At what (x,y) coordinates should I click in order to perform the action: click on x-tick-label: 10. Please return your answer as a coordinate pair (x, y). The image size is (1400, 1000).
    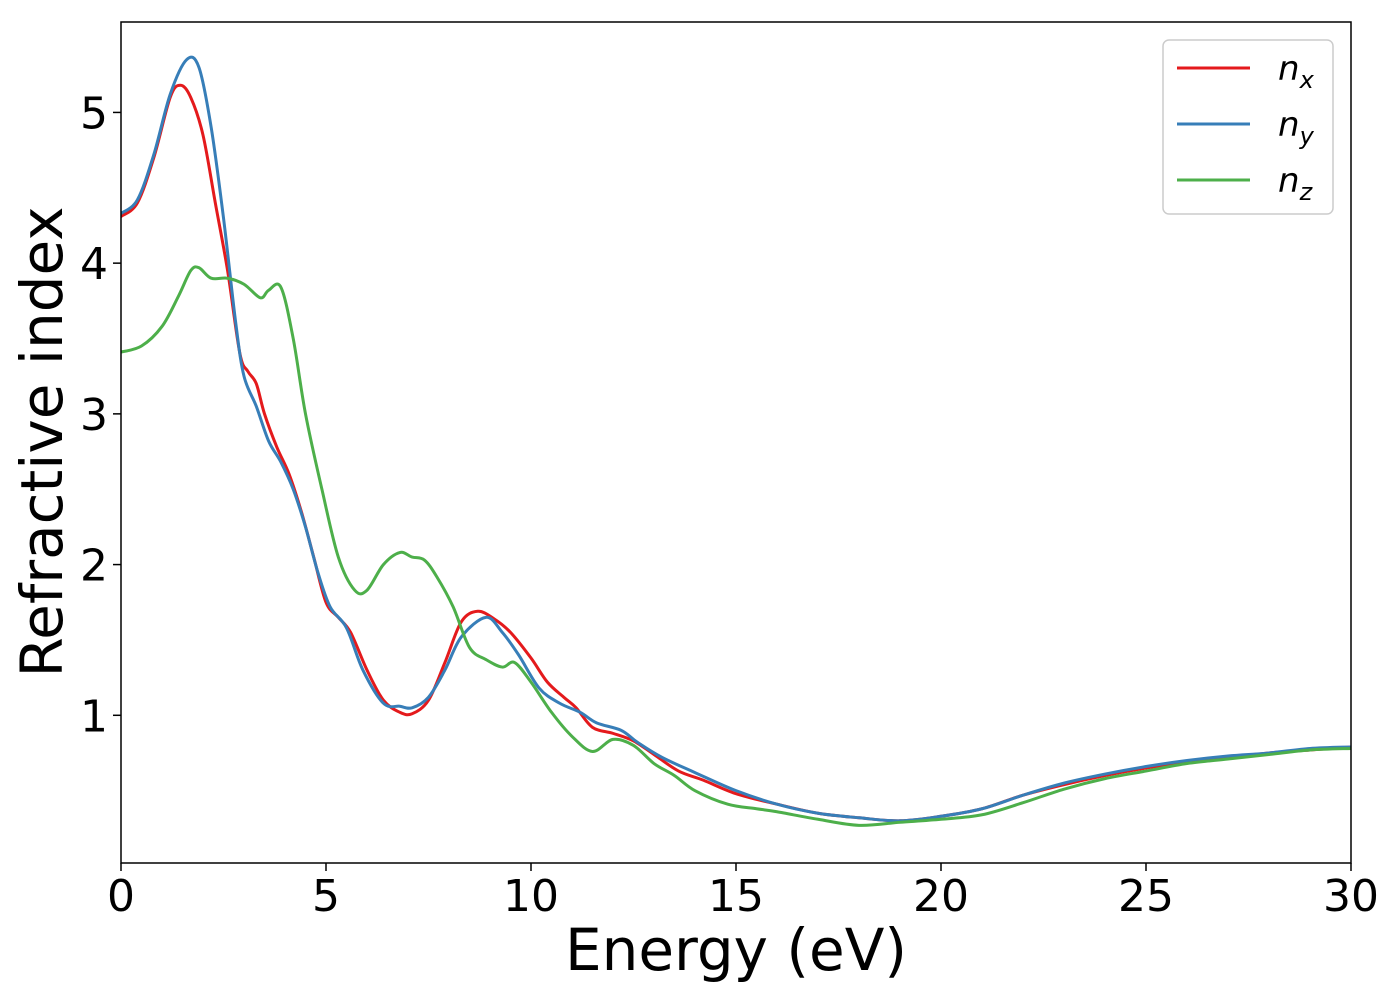
    Looking at the image, I should click on (531, 896).